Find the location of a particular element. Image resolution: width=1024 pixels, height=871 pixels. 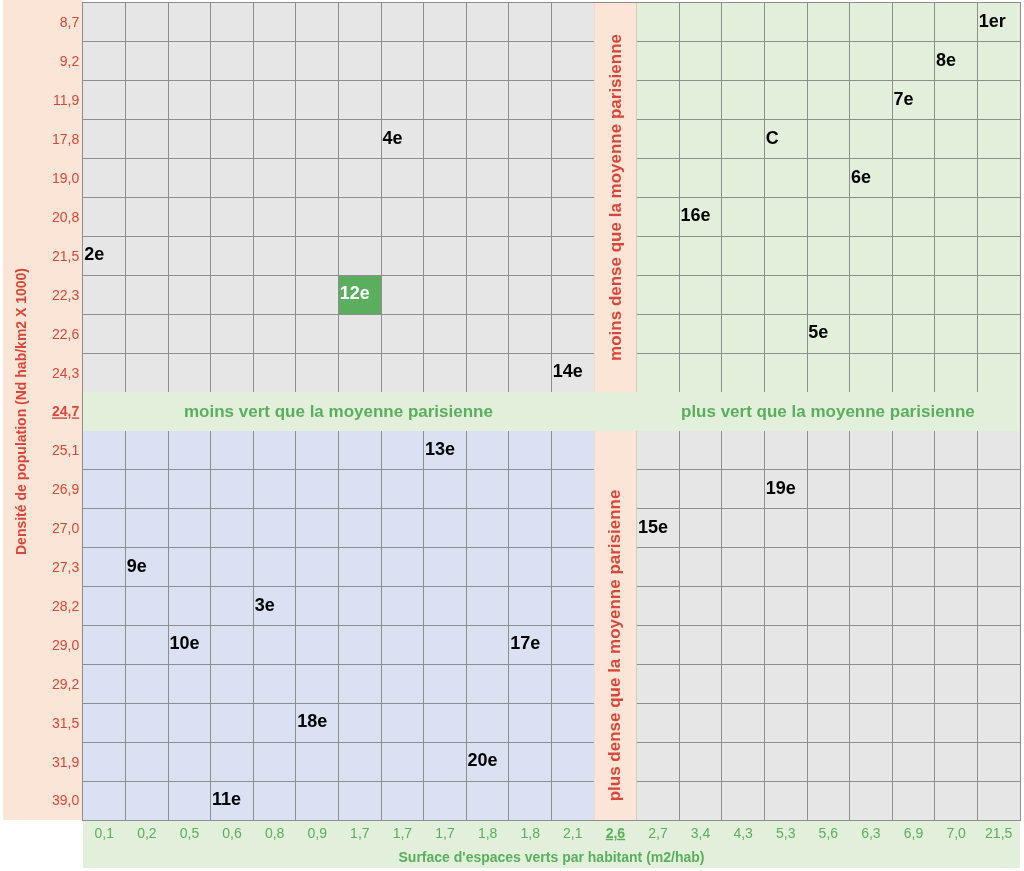

ref-line-label: moins dense que la moyenne parisienne is located at coordinates (615, 197).